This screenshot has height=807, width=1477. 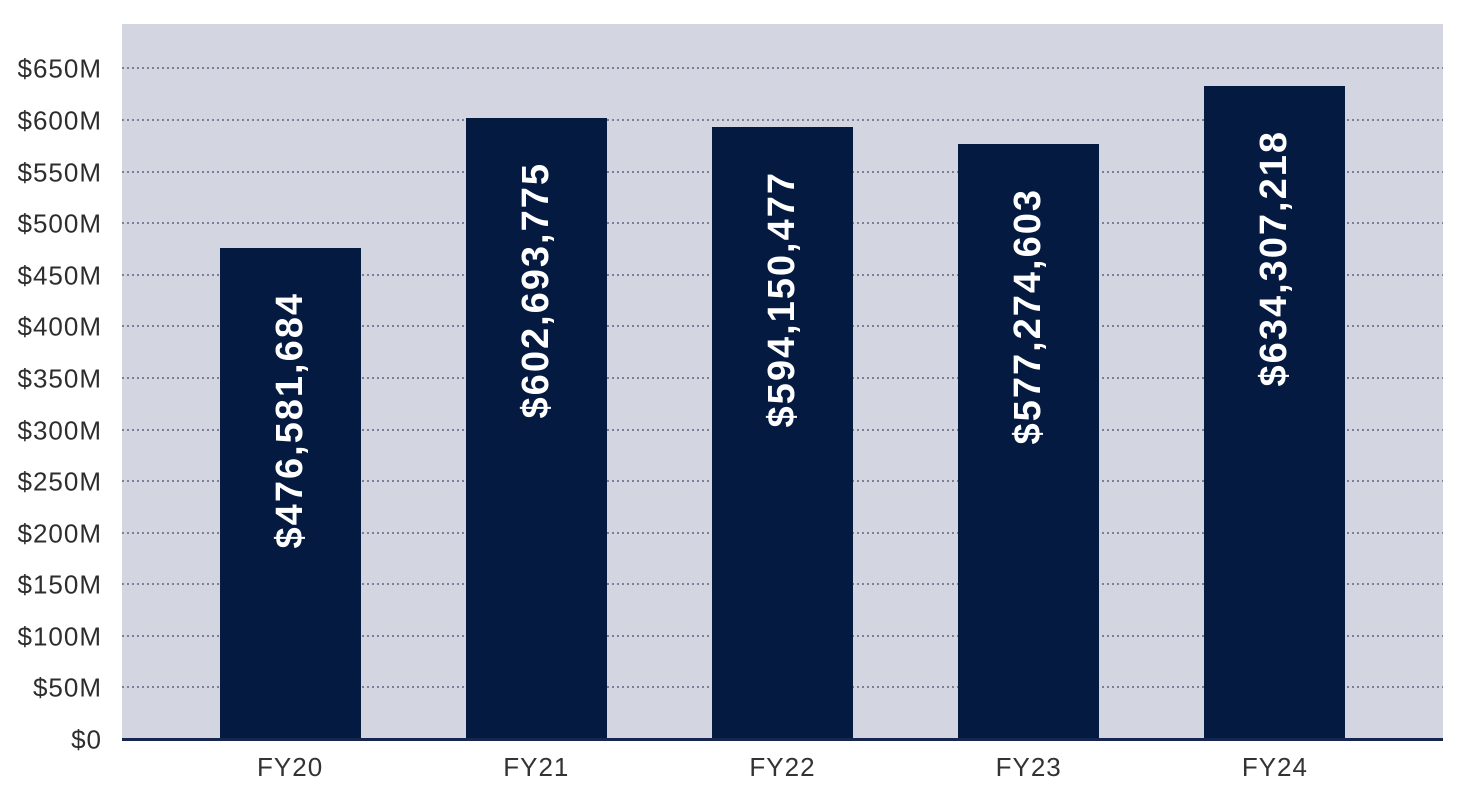 What do you see at coordinates (59, 326) in the screenshot?
I see `y-tick-label: $400M` at bounding box center [59, 326].